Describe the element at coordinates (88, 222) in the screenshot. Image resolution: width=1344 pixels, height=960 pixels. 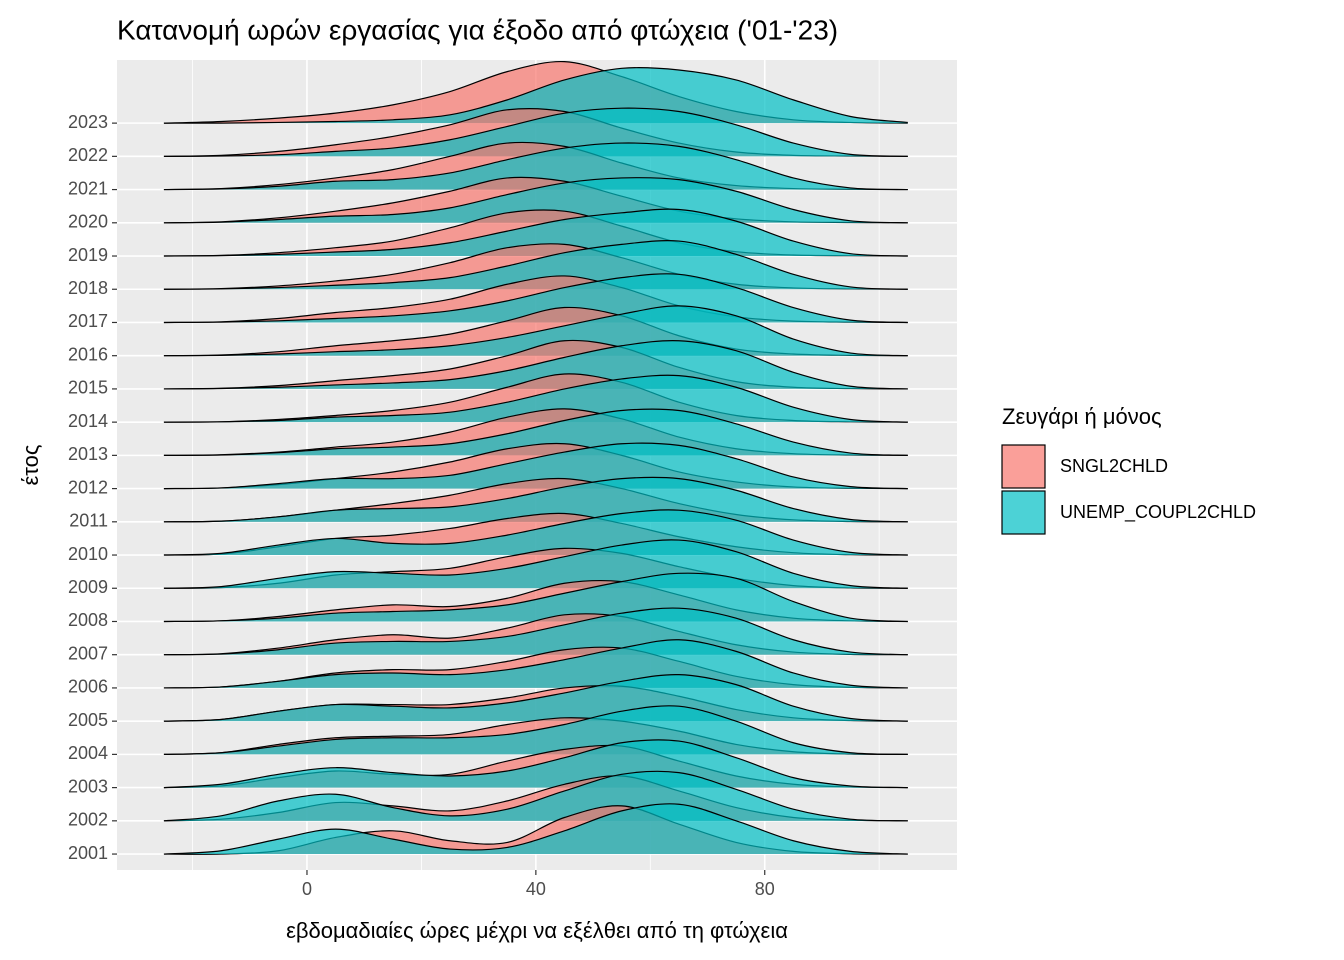
I see `y-tick-label: 2020` at that location.